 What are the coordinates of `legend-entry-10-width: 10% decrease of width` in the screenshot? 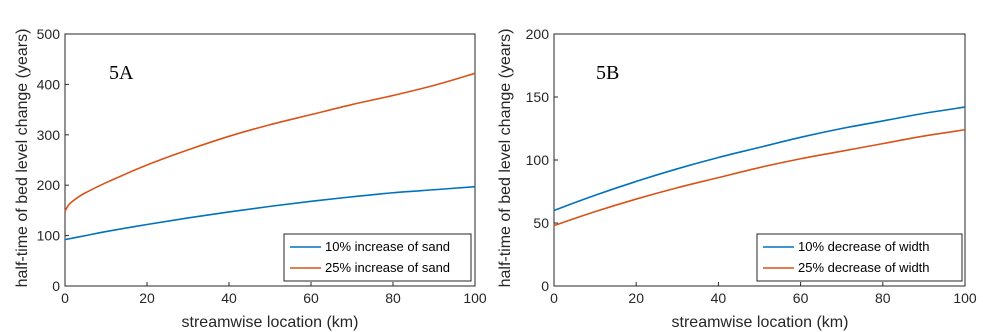 It's located at (864, 246).